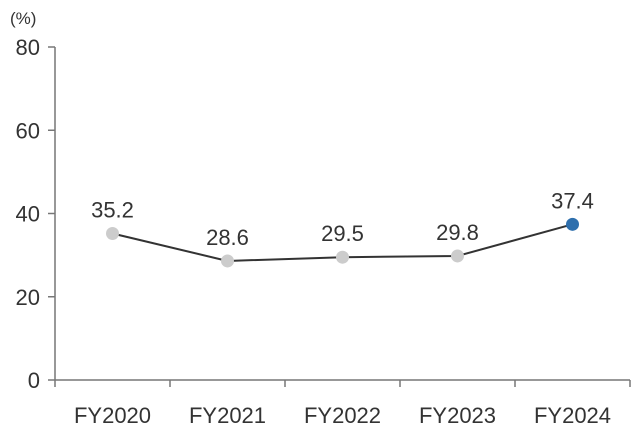 Image resolution: width=640 pixels, height=429 pixels. Describe the element at coordinates (227, 415) in the screenshot. I see `x-tick-label: FY2021` at that location.